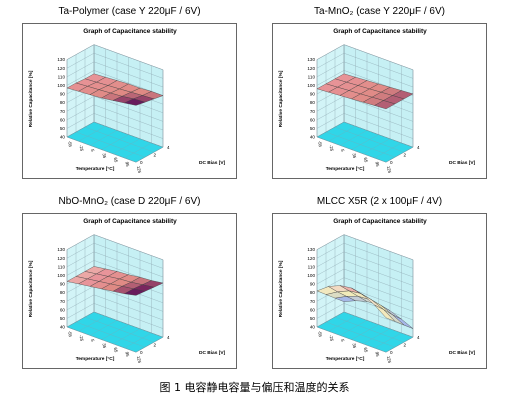 This screenshot has width=509, height=404. I want to click on z-tick-label: 130, so click(311, 59).